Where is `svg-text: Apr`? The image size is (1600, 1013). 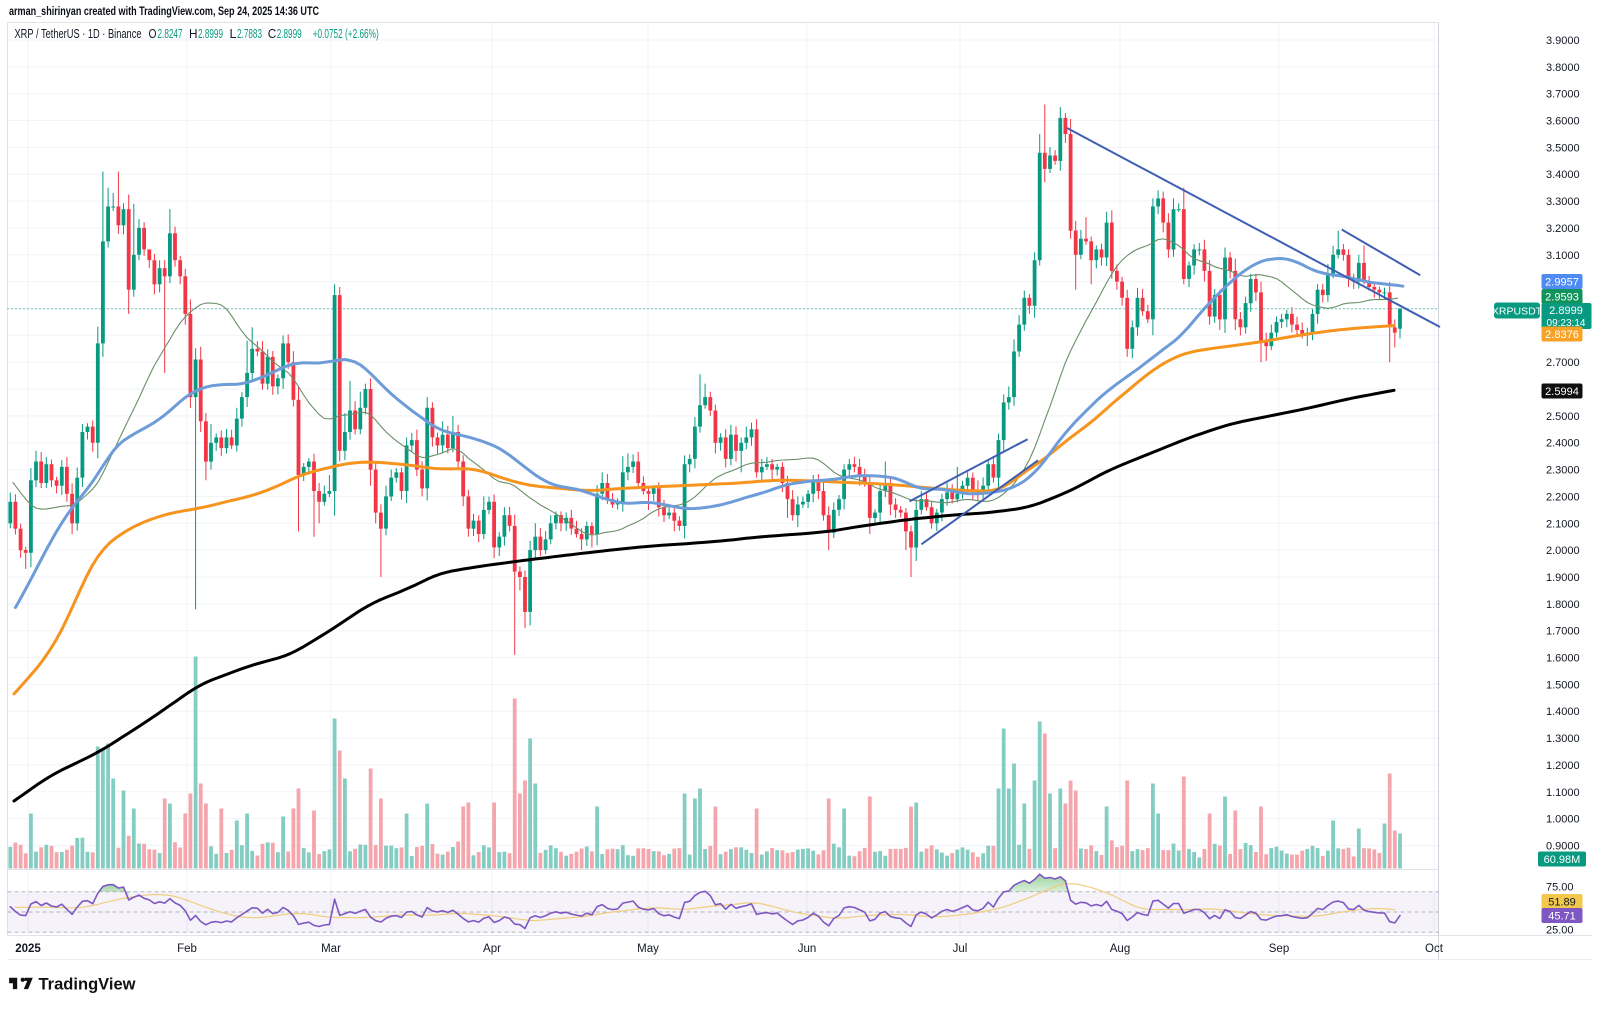
svg-text: Apr is located at coordinates (492, 949).